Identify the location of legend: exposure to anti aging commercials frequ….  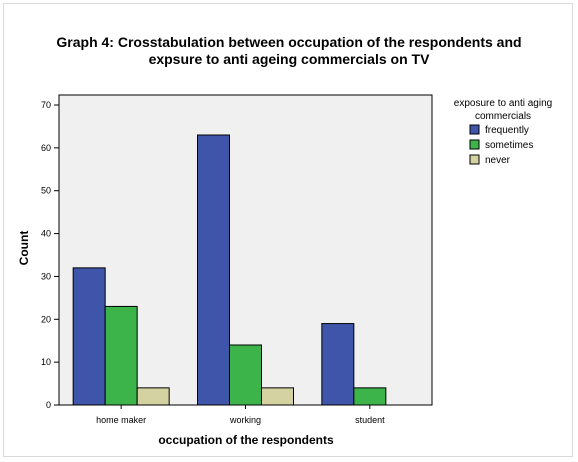
(503, 132).